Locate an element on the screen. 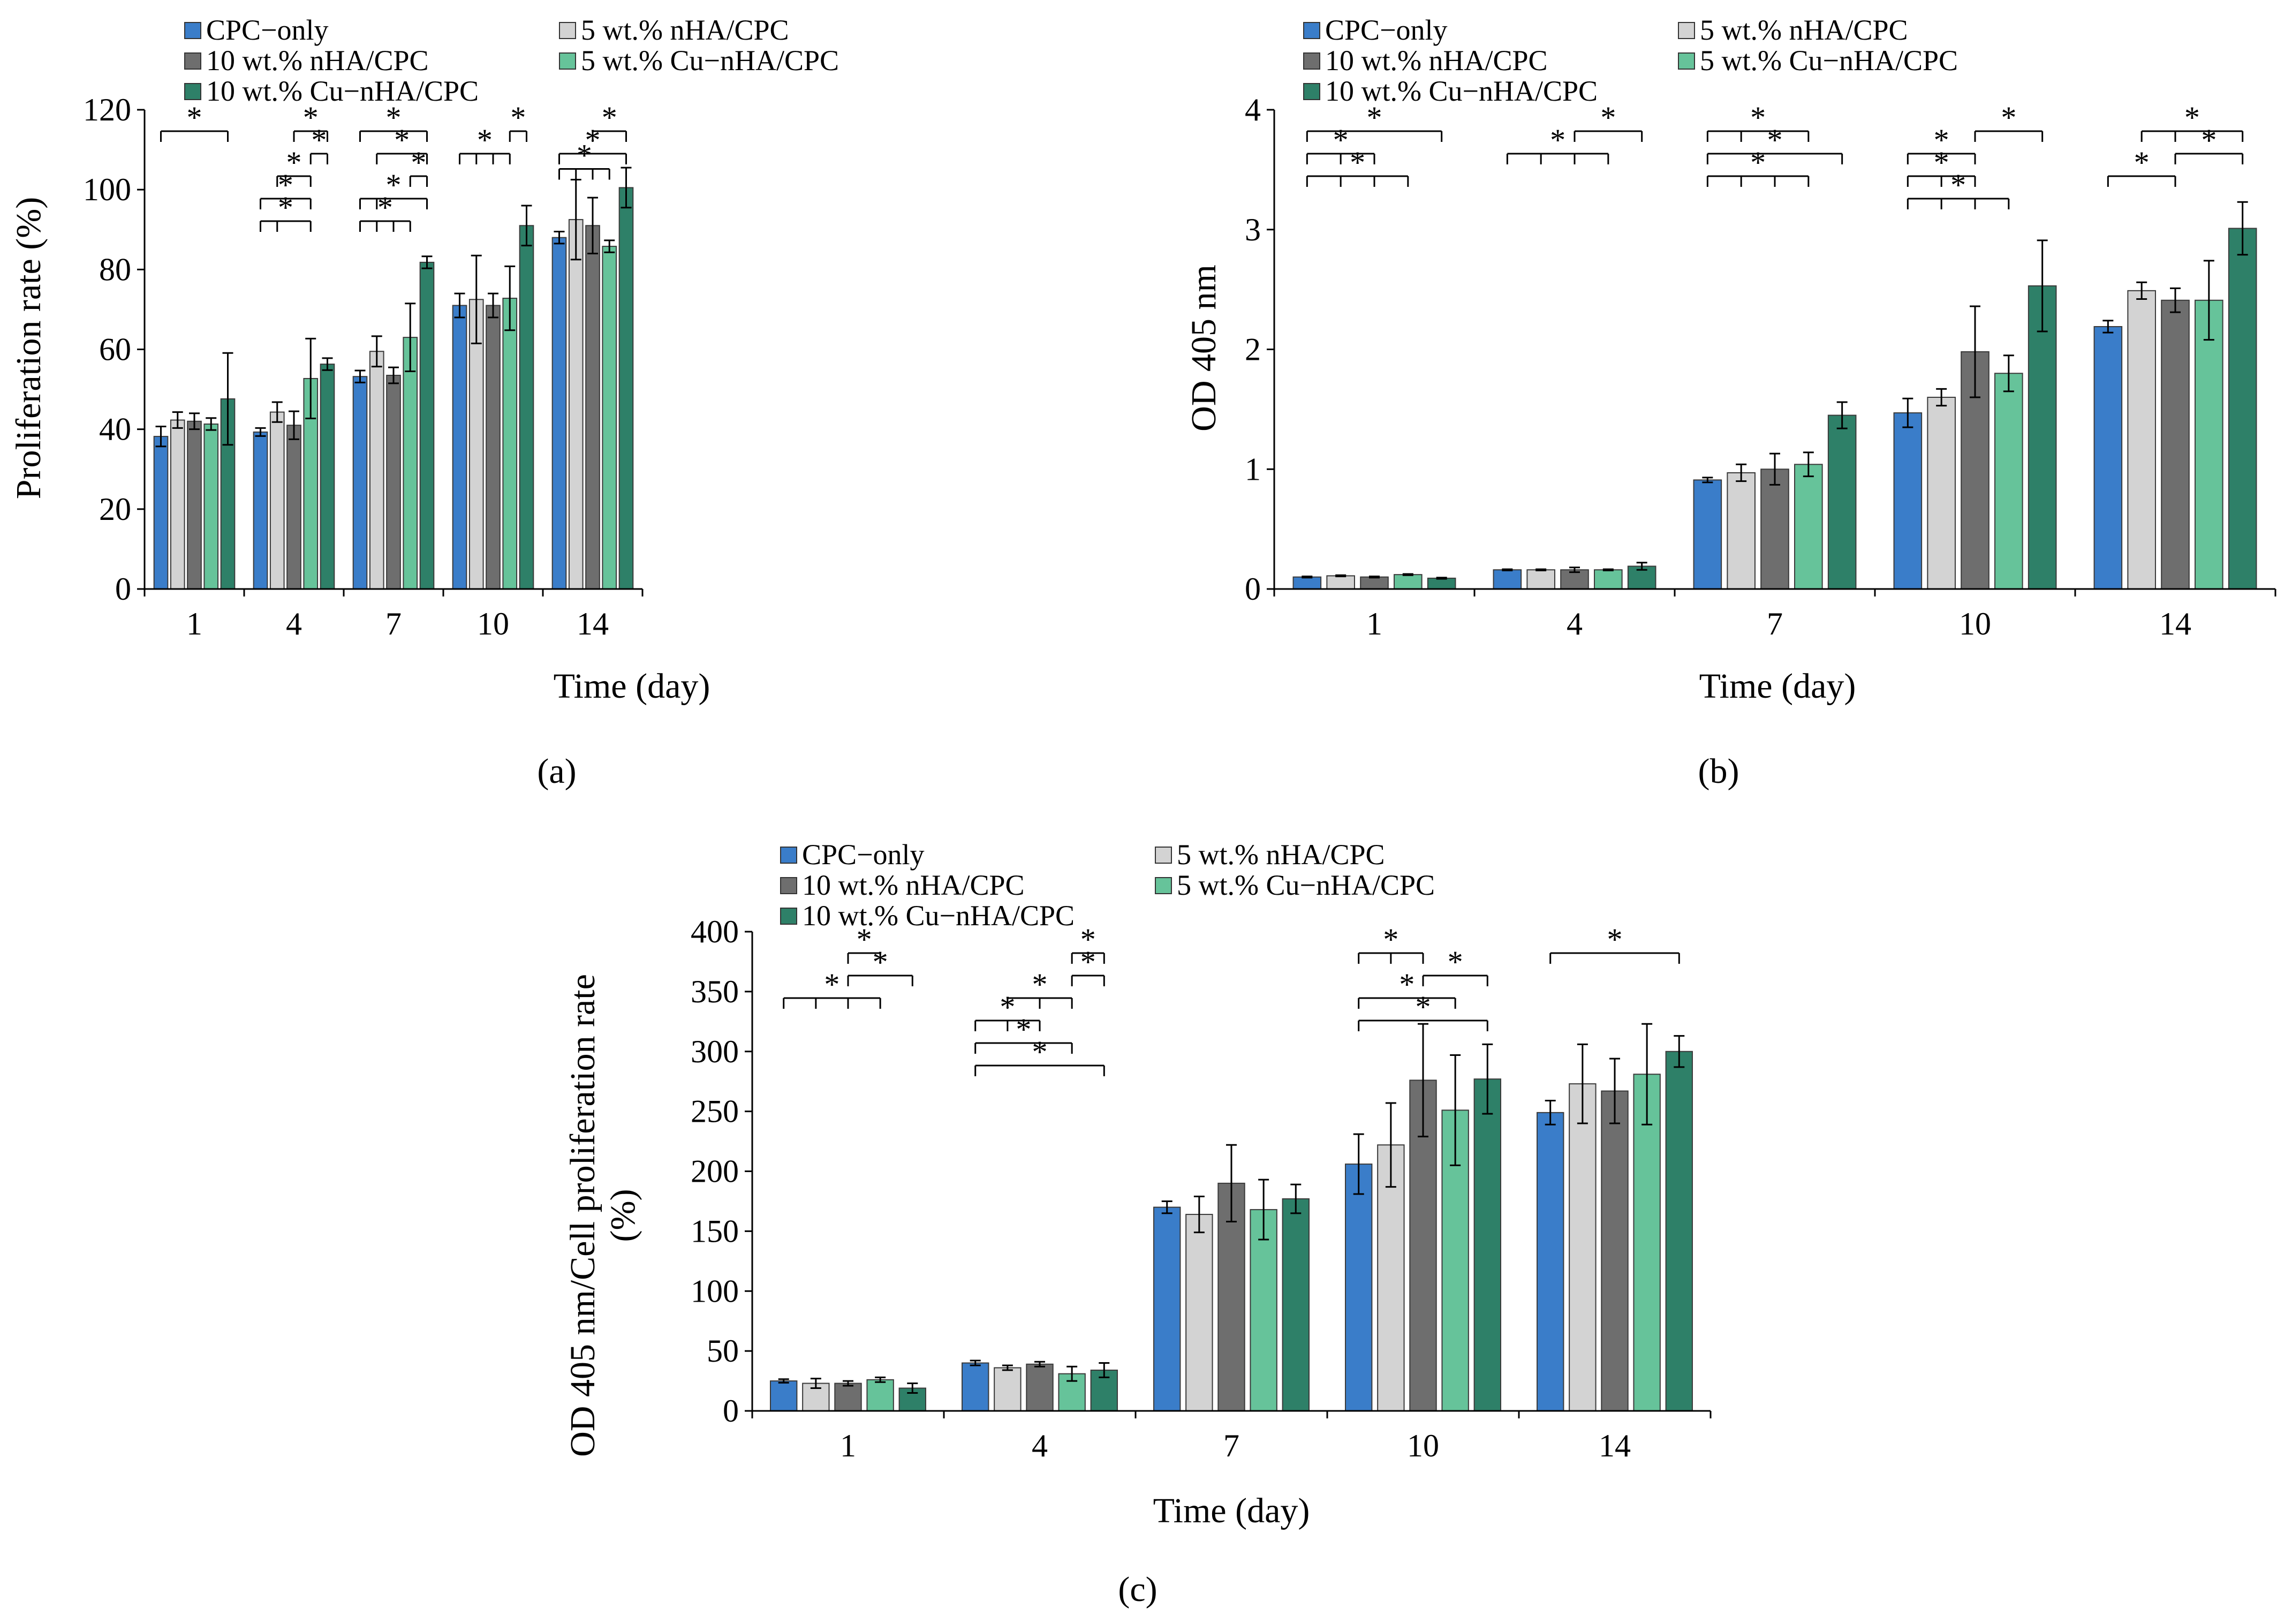  y-tick-label: 300 is located at coordinates (715, 1051).